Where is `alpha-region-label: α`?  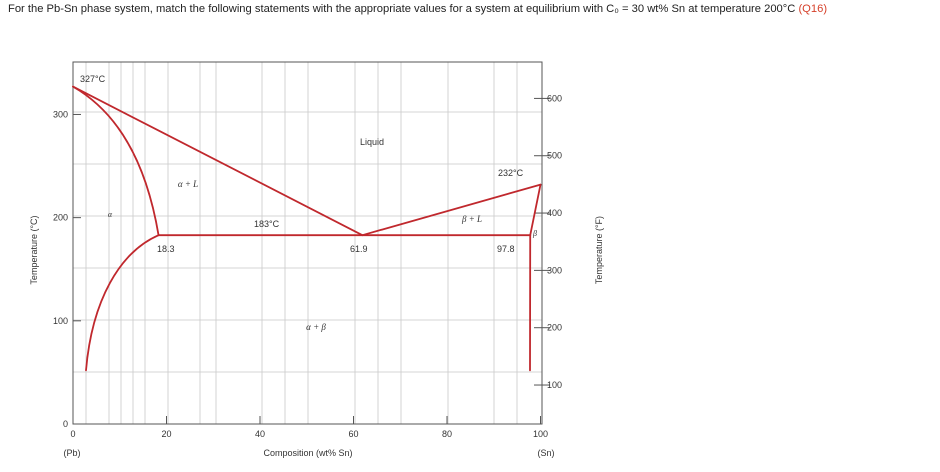
alpha-region-label: α is located at coordinates (110, 214).